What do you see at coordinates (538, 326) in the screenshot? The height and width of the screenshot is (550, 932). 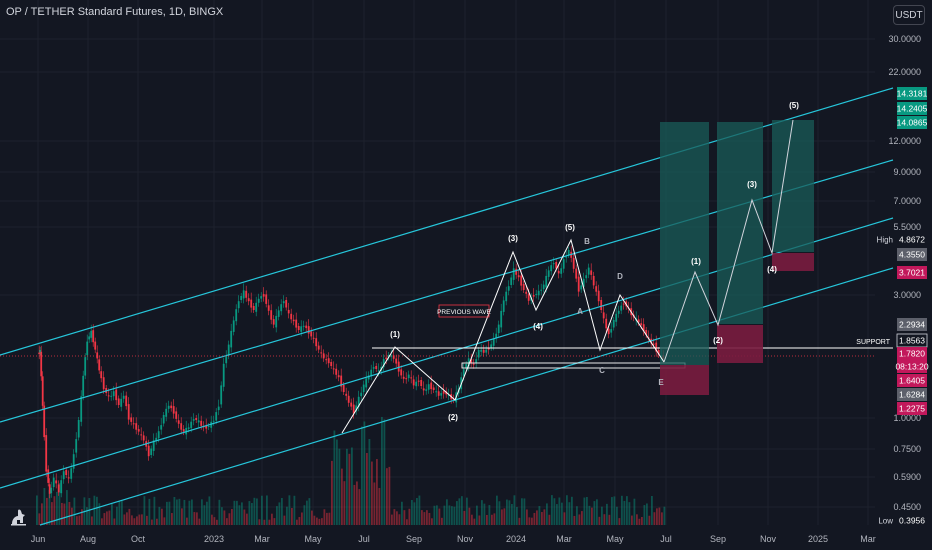 I see `wave-label: (4)` at bounding box center [538, 326].